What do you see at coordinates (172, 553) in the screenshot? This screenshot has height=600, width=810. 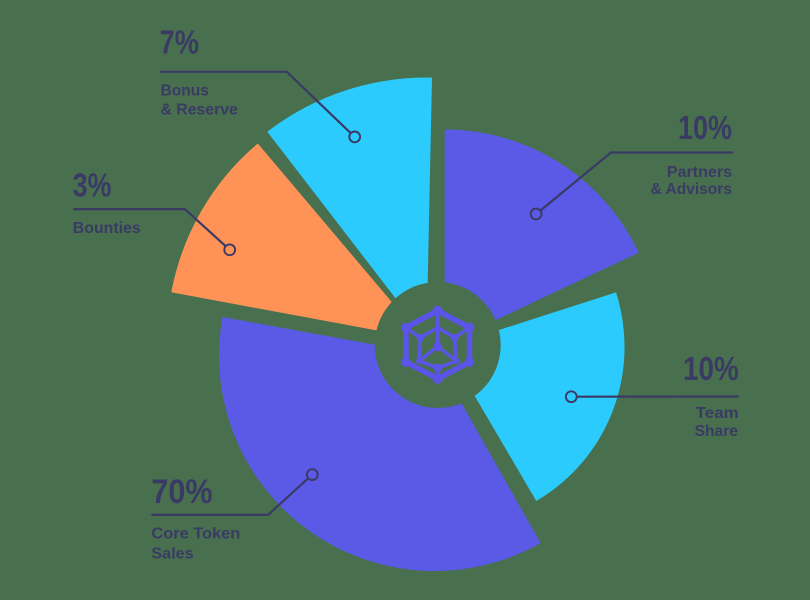 I see `svg-text: Sales` at bounding box center [172, 553].